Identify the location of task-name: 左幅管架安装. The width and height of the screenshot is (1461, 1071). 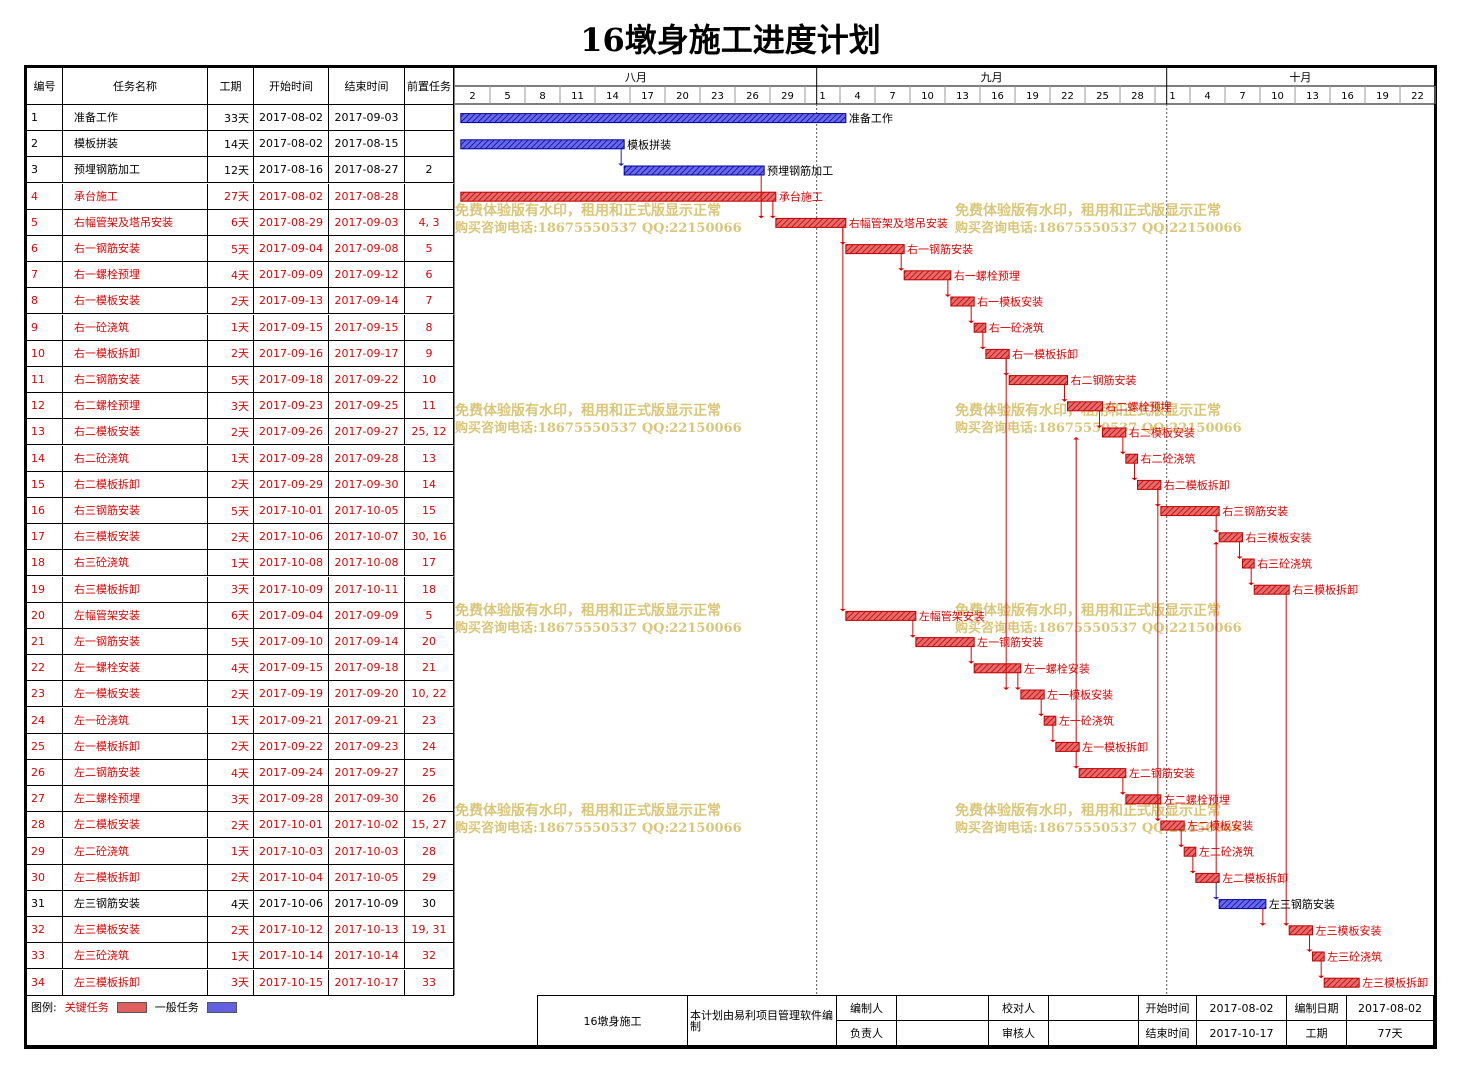
(135, 615).